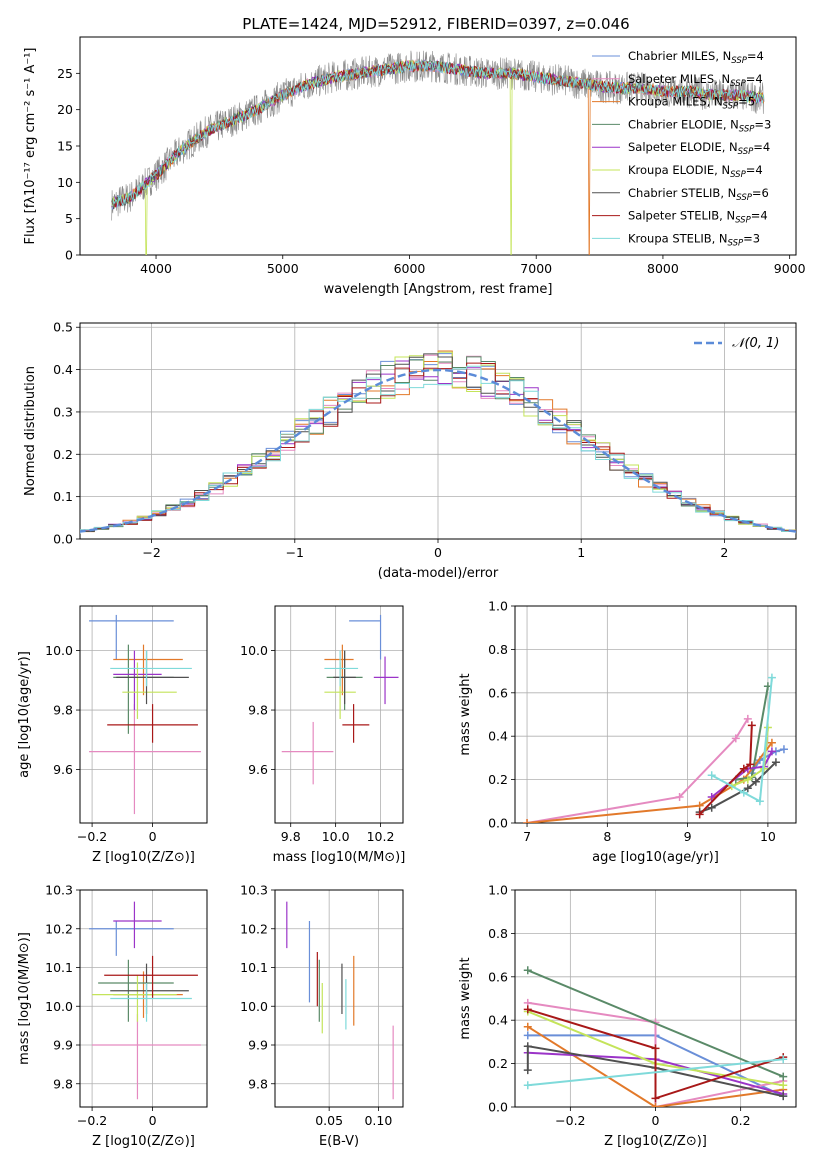 The width and height of the screenshot is (819, 1170). What do you see at coordinates (699, 148) in the screenshot?
I see `legend-entry: Salpeter ELODIE, NSSP=4` at bounding box center [699, 148].